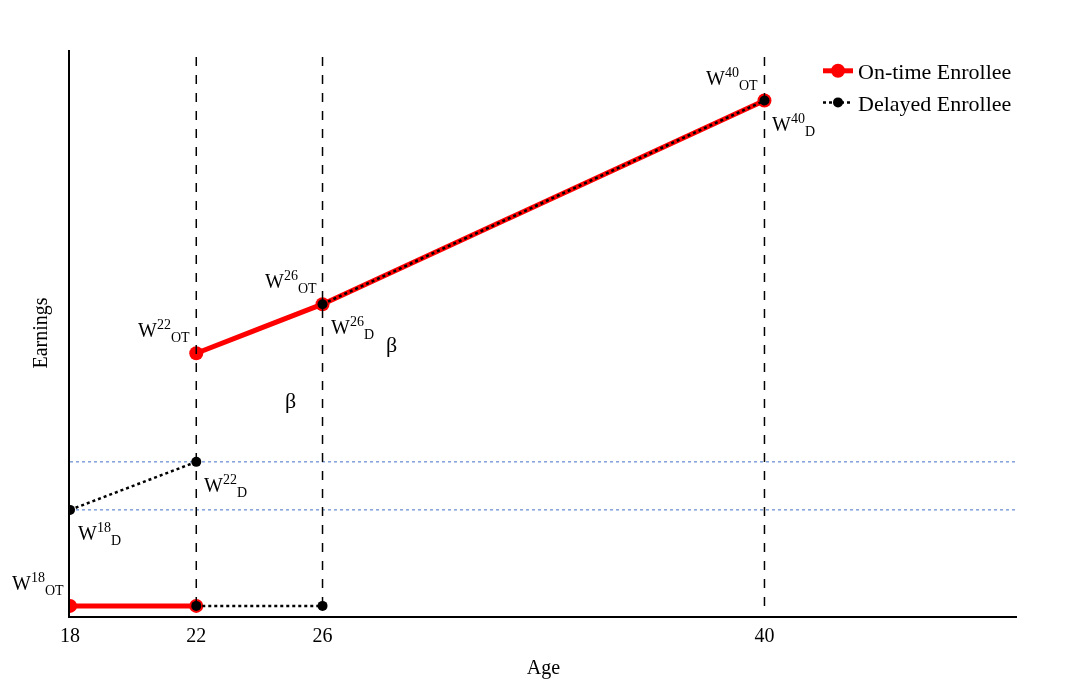 The width and height of the screenshot is (1087, 687). I want to click on x-tick-label: 18, so click(70, 635).